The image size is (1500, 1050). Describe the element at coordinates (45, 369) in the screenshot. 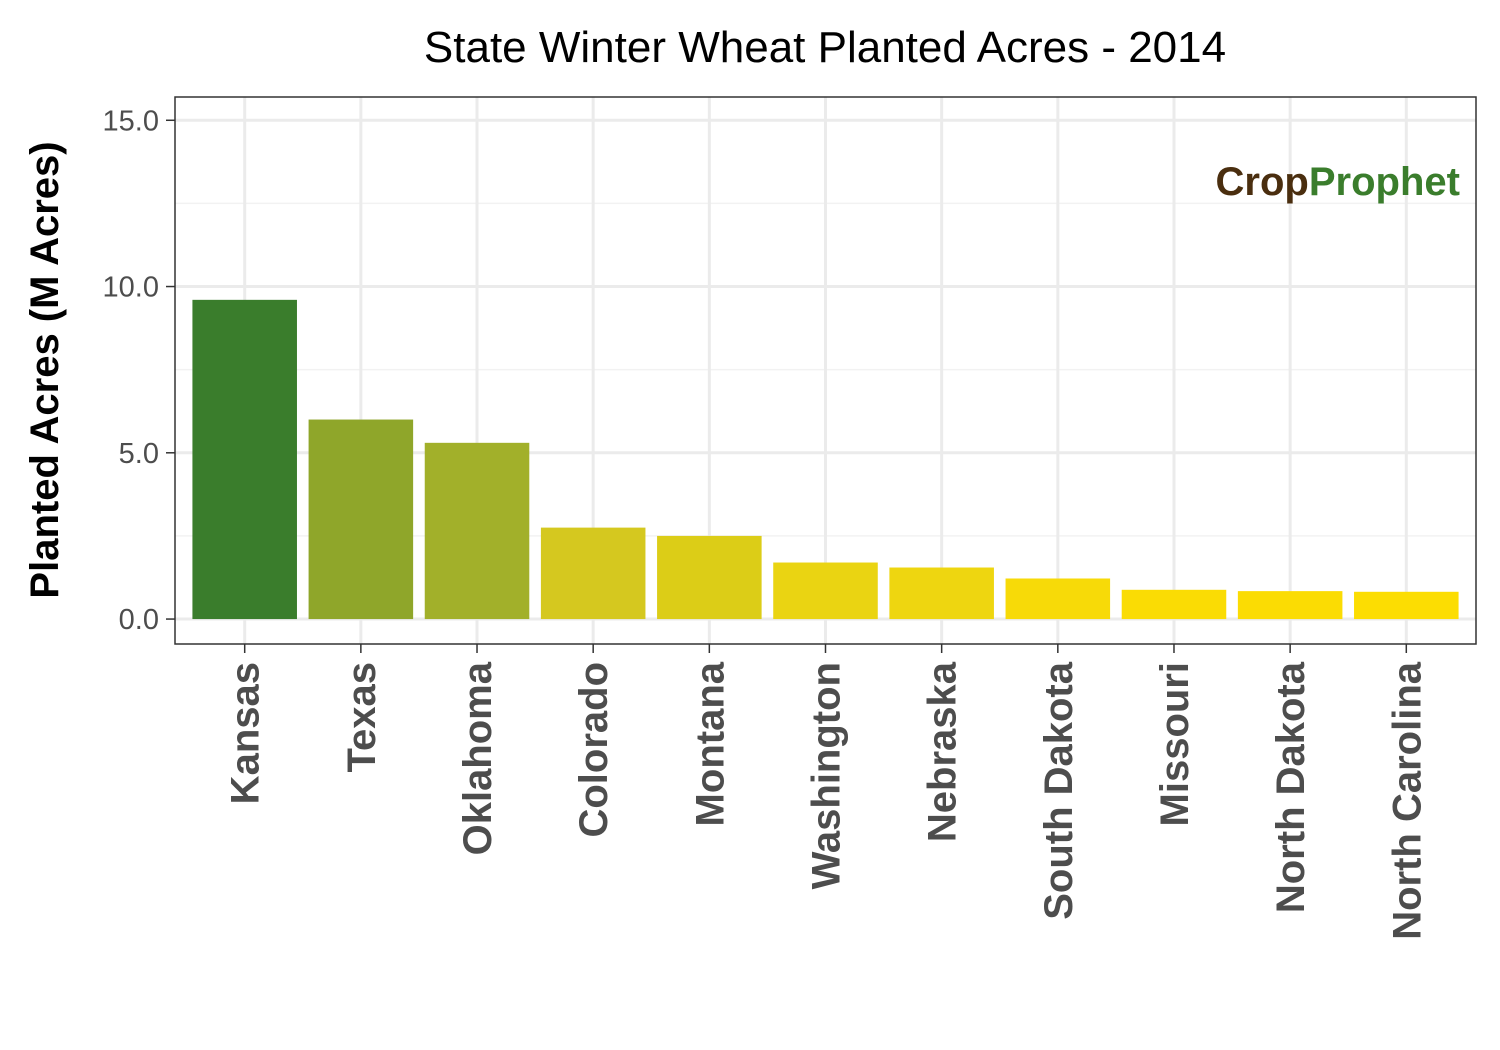

I see `y-axis-label: Planted Acres (M Acres)` at that location.